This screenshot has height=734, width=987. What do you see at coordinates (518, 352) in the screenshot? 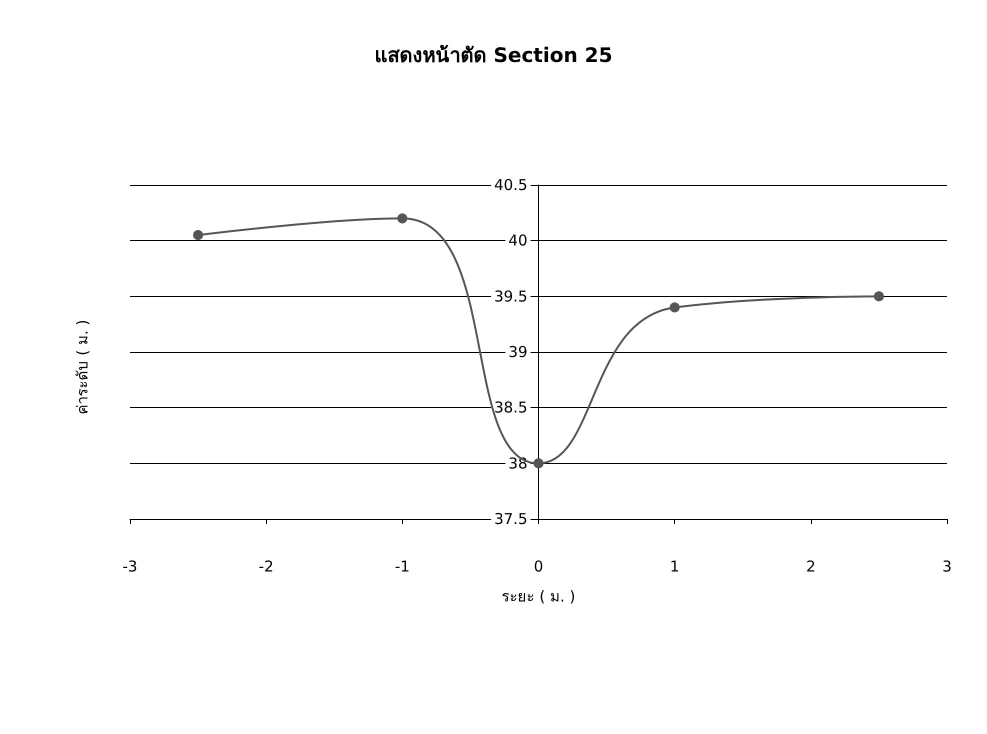
I see `y-tick-label: 39` at bounding box center [518, 352].